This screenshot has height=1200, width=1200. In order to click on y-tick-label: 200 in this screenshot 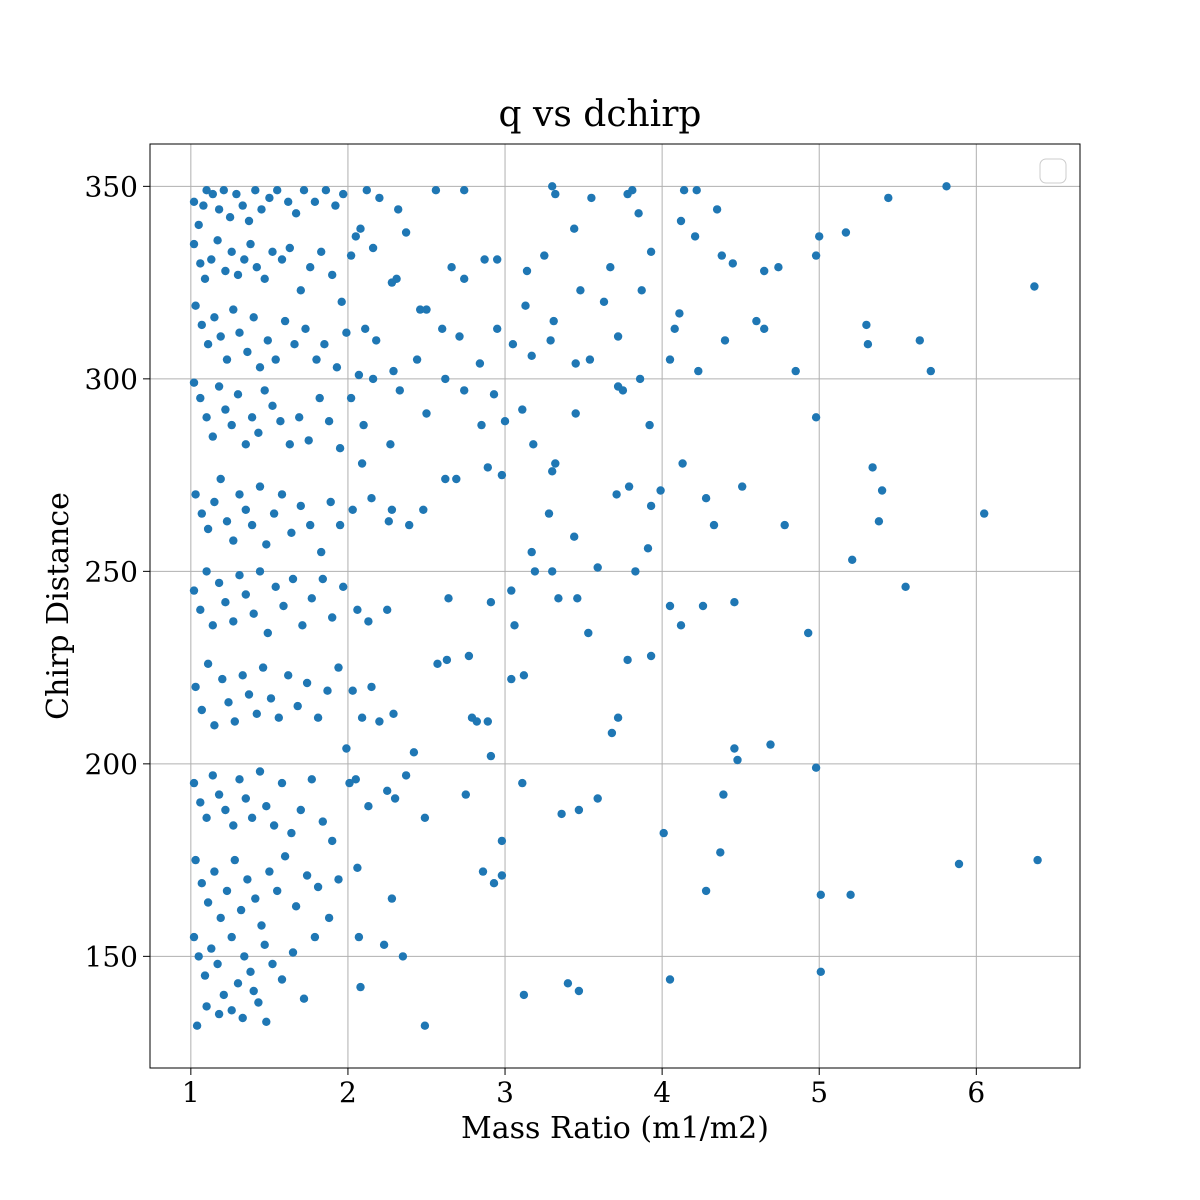, I will do `click(111, 764)`.